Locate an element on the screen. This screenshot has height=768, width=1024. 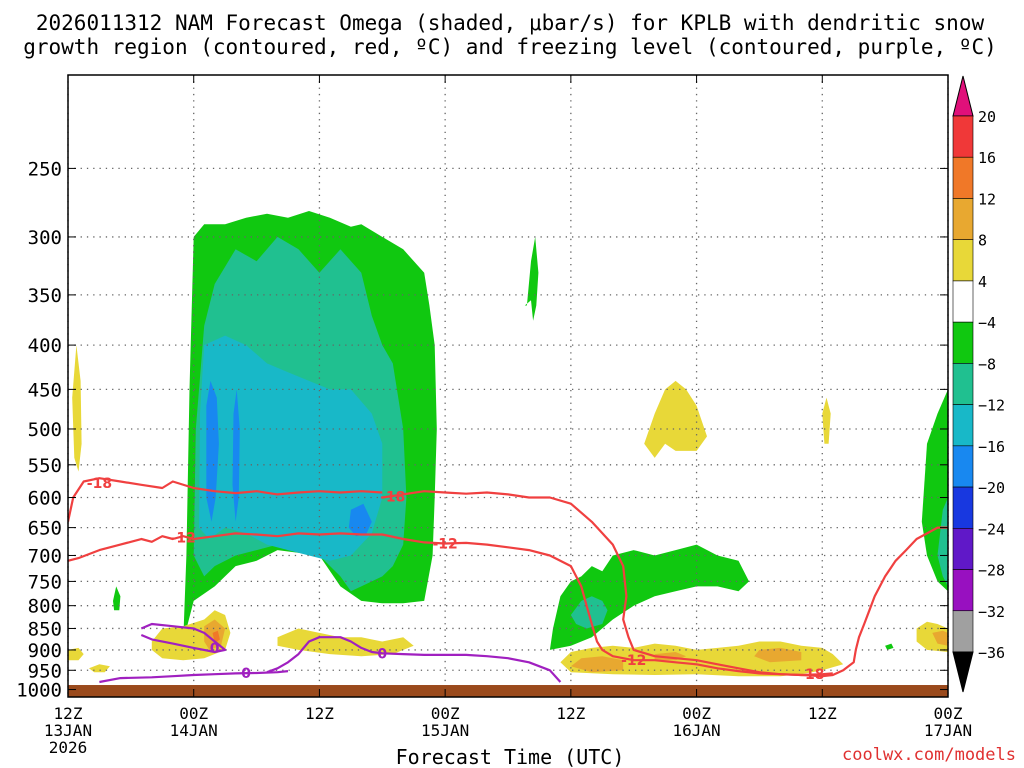
y-tick-label-550: 550 is located at coordinates (45, 466).